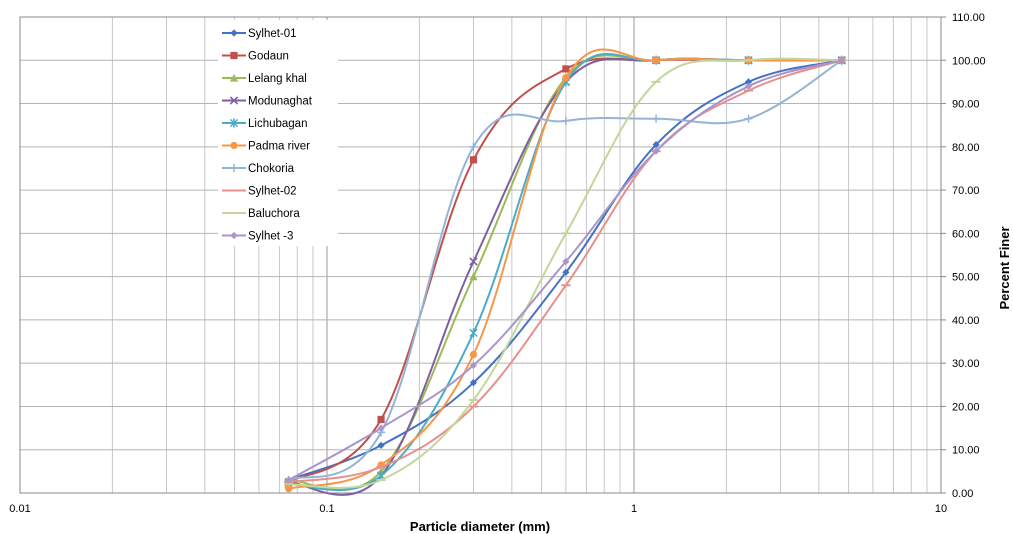 The height and width of the screenshot is (534, 1013). Describe the element at coordinates (272, 34) in the screenshot. I see `legend-label: Sylhet-01` at that location.